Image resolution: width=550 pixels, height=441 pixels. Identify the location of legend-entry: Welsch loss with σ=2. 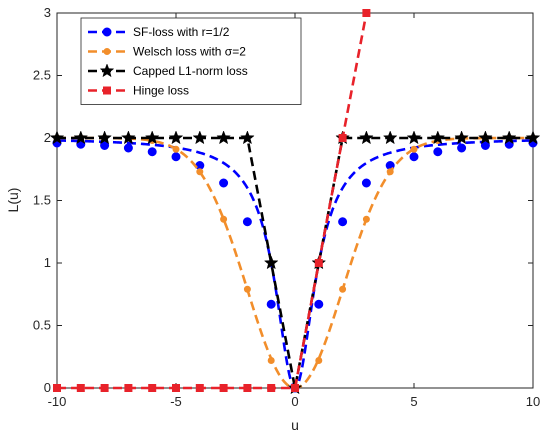
(167, 52).